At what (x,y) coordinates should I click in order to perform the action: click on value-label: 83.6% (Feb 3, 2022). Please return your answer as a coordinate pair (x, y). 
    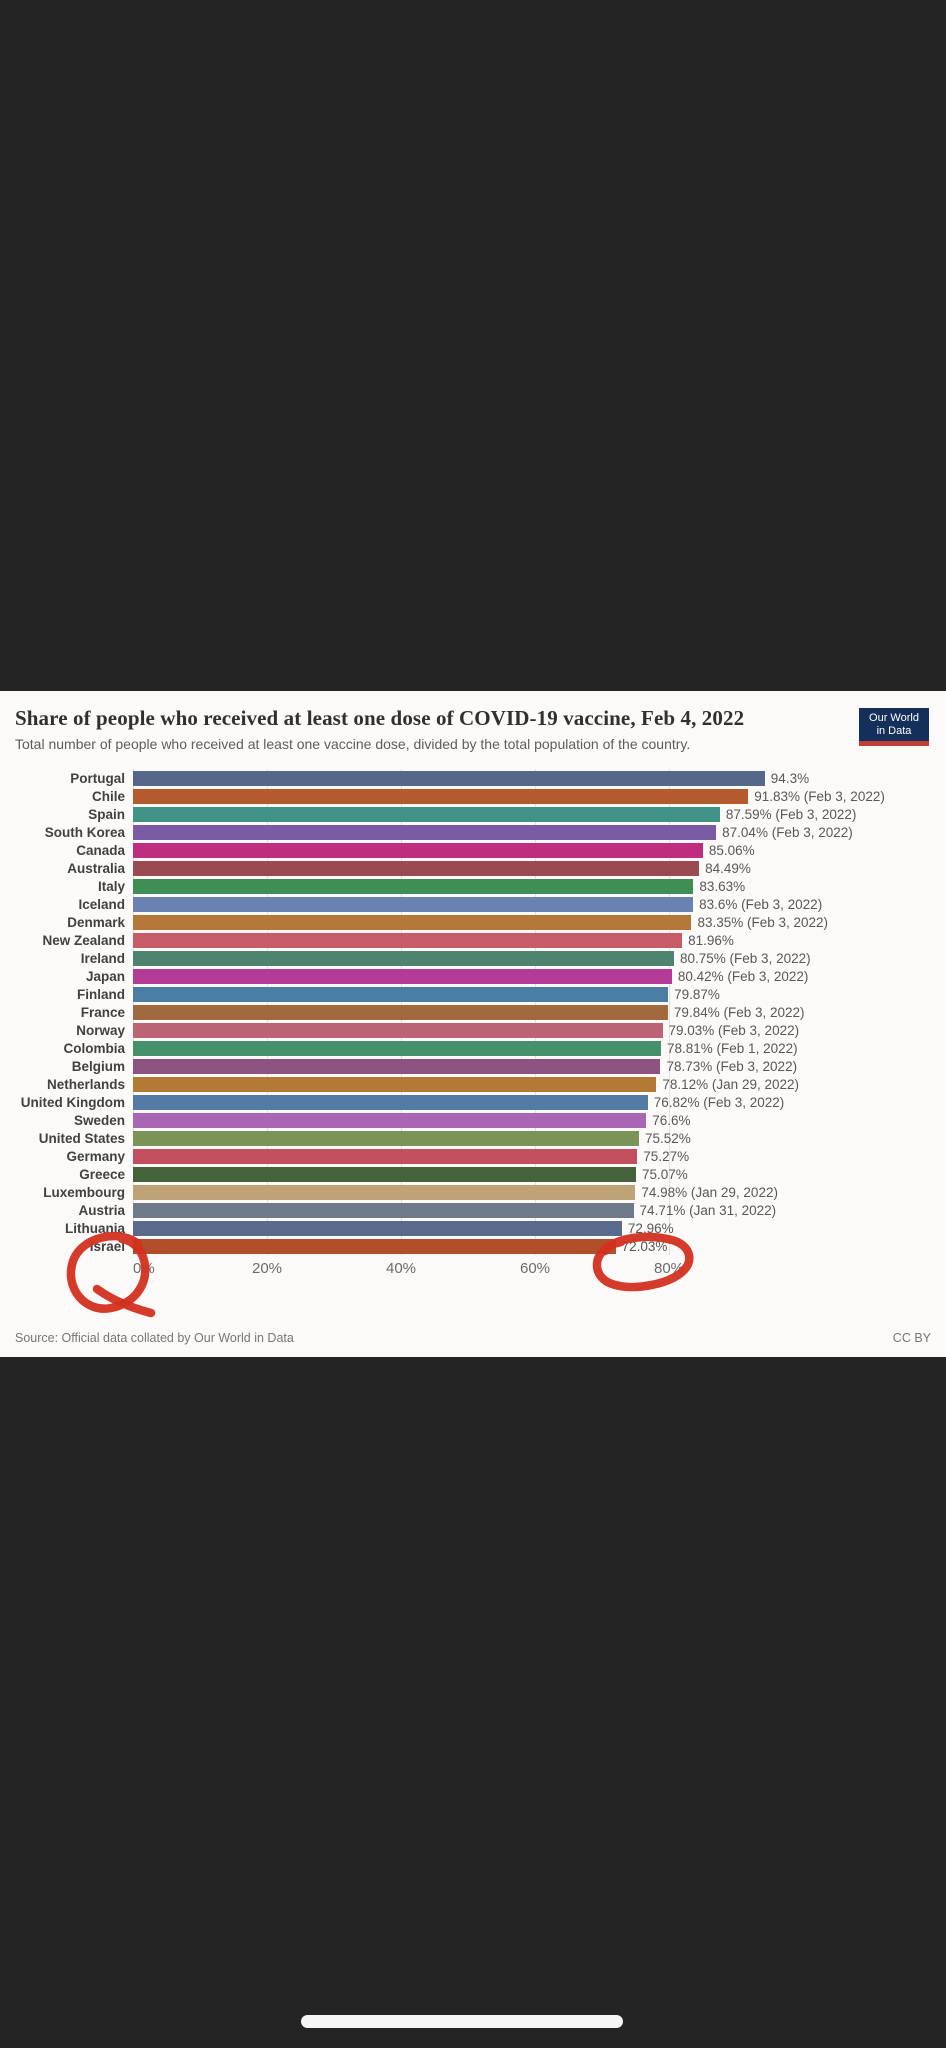
    Looking at the image, I should click on (761, 904).